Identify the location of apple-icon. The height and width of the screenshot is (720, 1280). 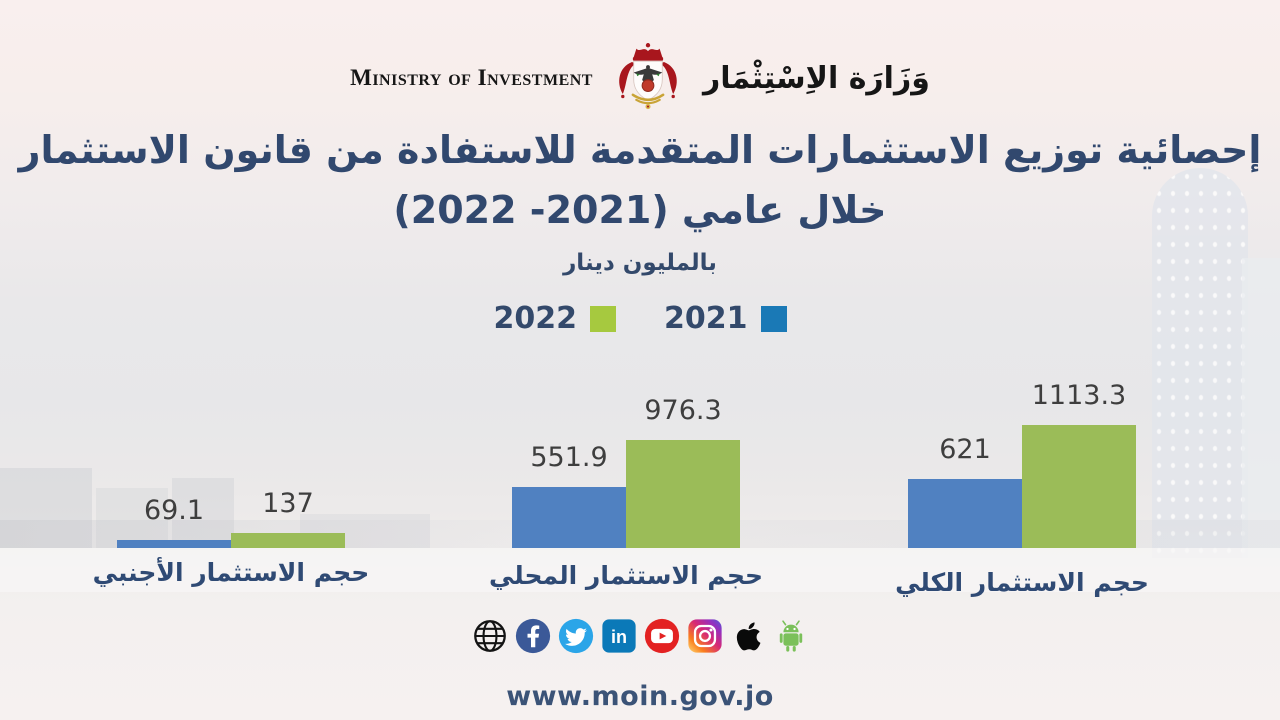
(748, 636).